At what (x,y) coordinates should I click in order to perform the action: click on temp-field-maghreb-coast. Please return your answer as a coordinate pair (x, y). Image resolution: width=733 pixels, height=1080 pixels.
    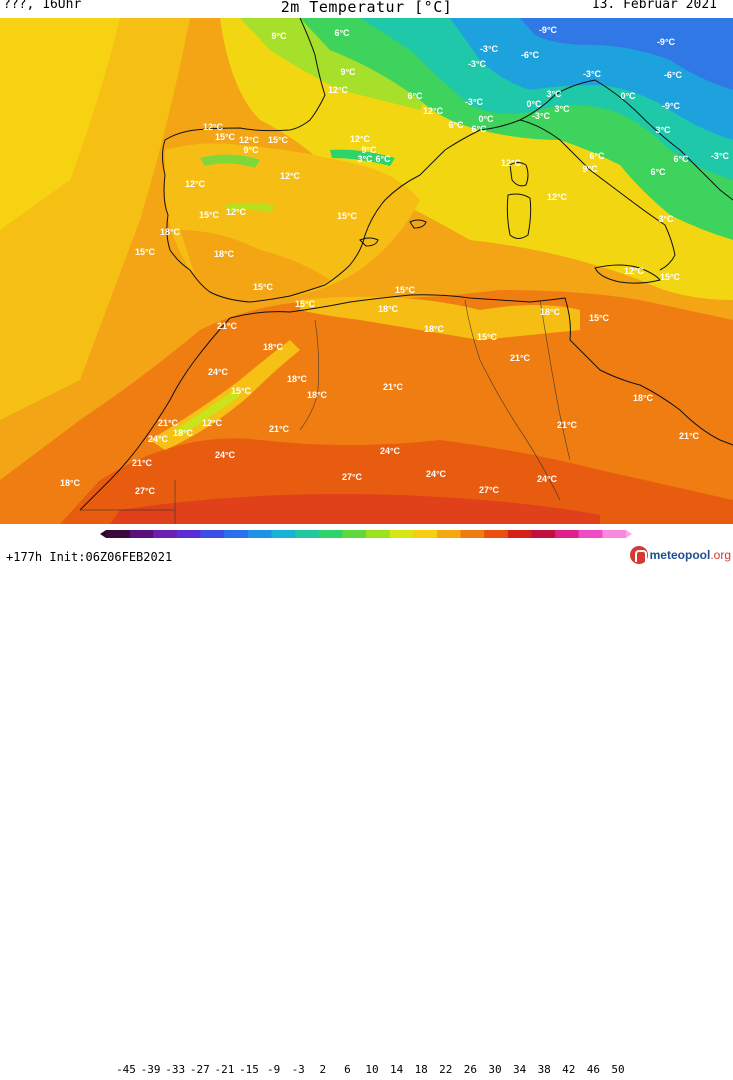
    Looking at the image, I should click on (440, 318).